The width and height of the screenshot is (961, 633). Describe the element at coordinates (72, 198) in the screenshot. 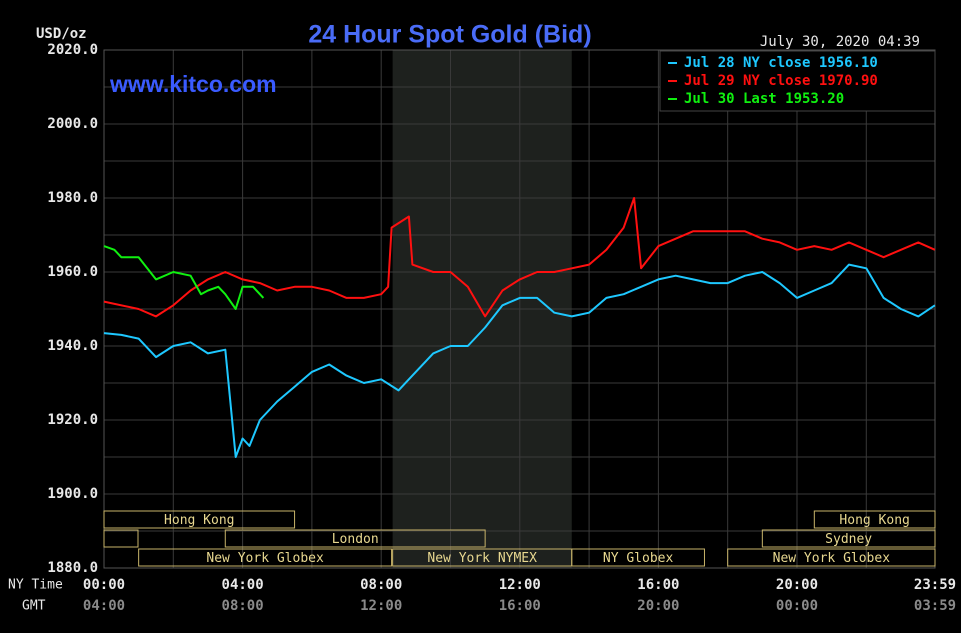

I see `y-tick-label: 1980.0` at that location.